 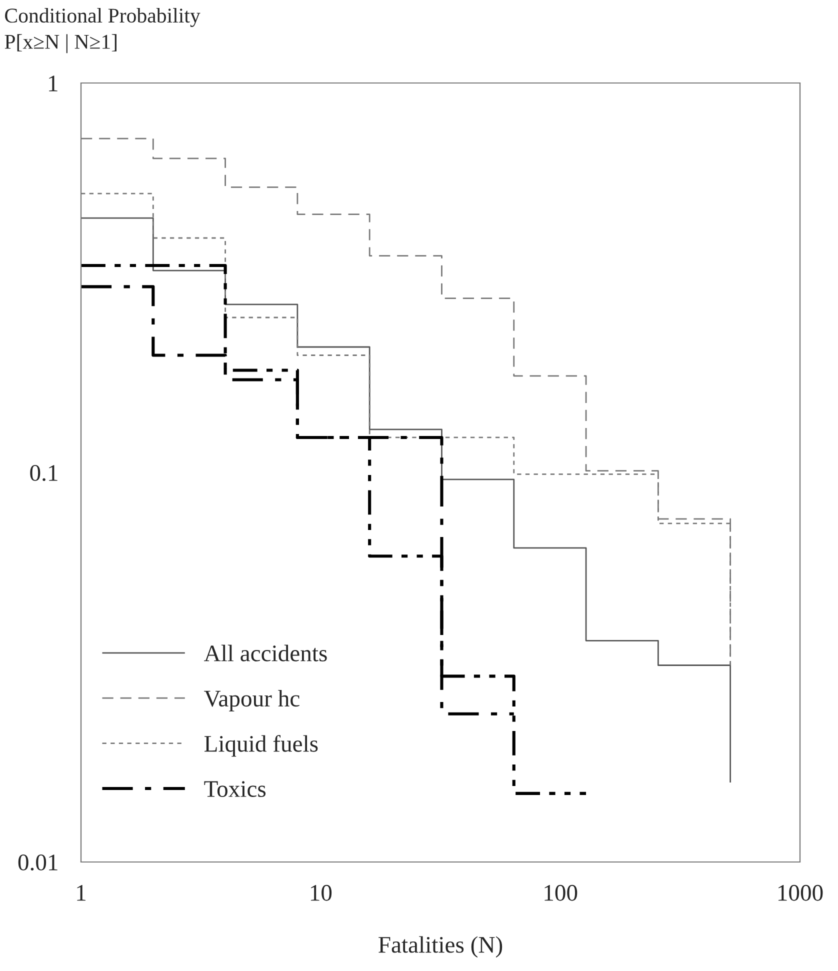 What do you see at coordinates (321, 892) in the screenshot?
I see `x-tick-label: 10` at bounding box center [321, 892].